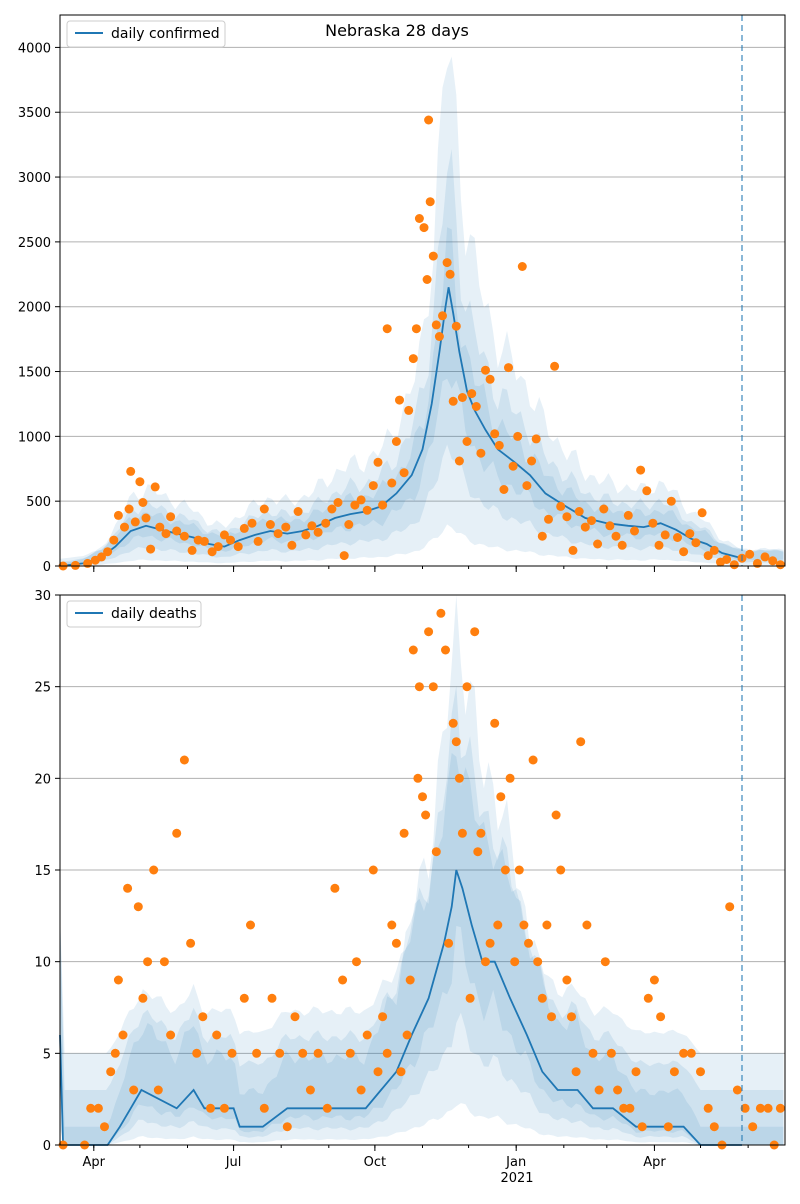  I want to click on confirmed-legend-box, so click(146, 34).